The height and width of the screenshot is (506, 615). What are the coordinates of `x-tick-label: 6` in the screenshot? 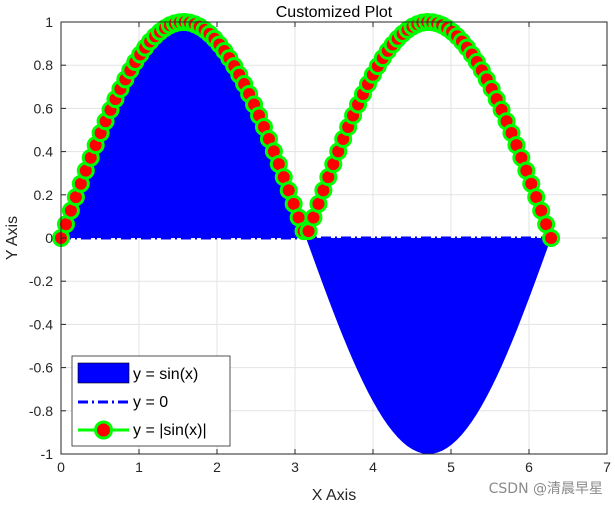 It's located at (529, 467).